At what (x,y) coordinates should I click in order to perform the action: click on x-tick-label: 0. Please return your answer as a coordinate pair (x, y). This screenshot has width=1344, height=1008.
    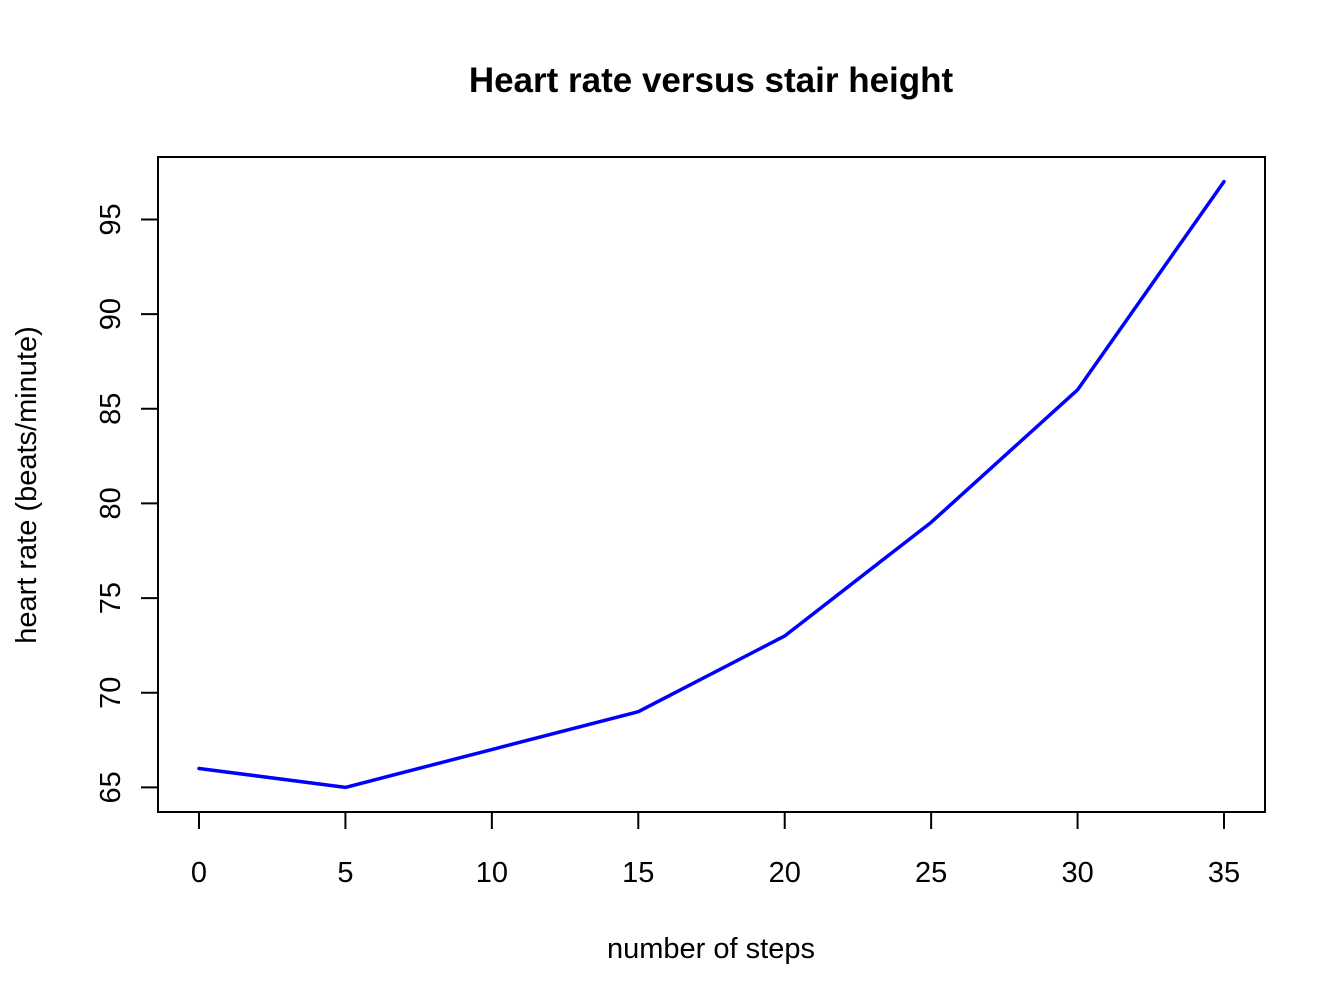
    Looking at the image, I should click on (199, 873).